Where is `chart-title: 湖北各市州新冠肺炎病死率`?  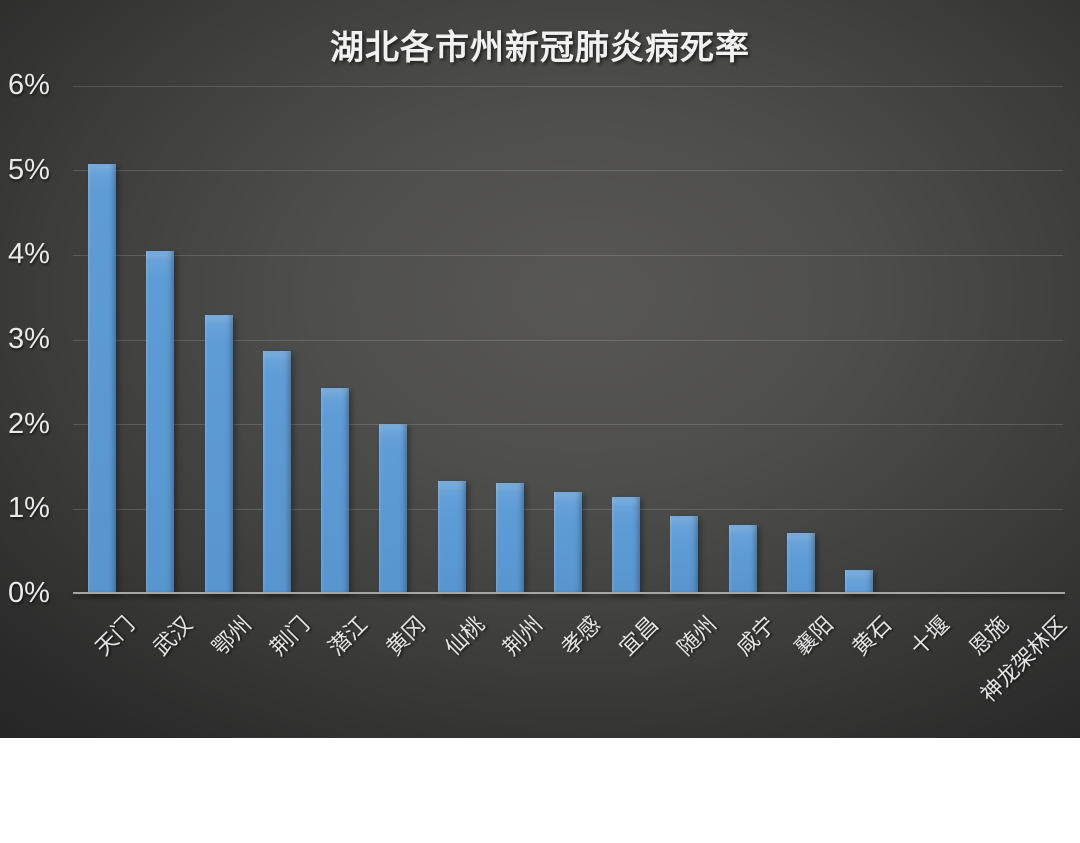 chart-title: 湖北各市州新冠肺炎病死率 is located at coordinates (540, 48).